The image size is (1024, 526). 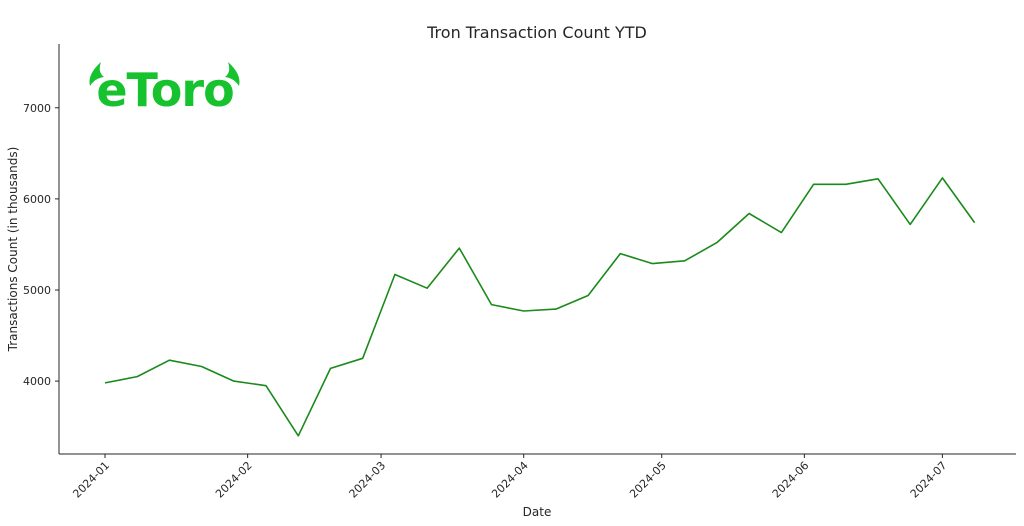 What do you see at coordinates (929, 480) in the screenshot?
I see `x-tick-label: 2024-07` at bounding box center [929, 480].